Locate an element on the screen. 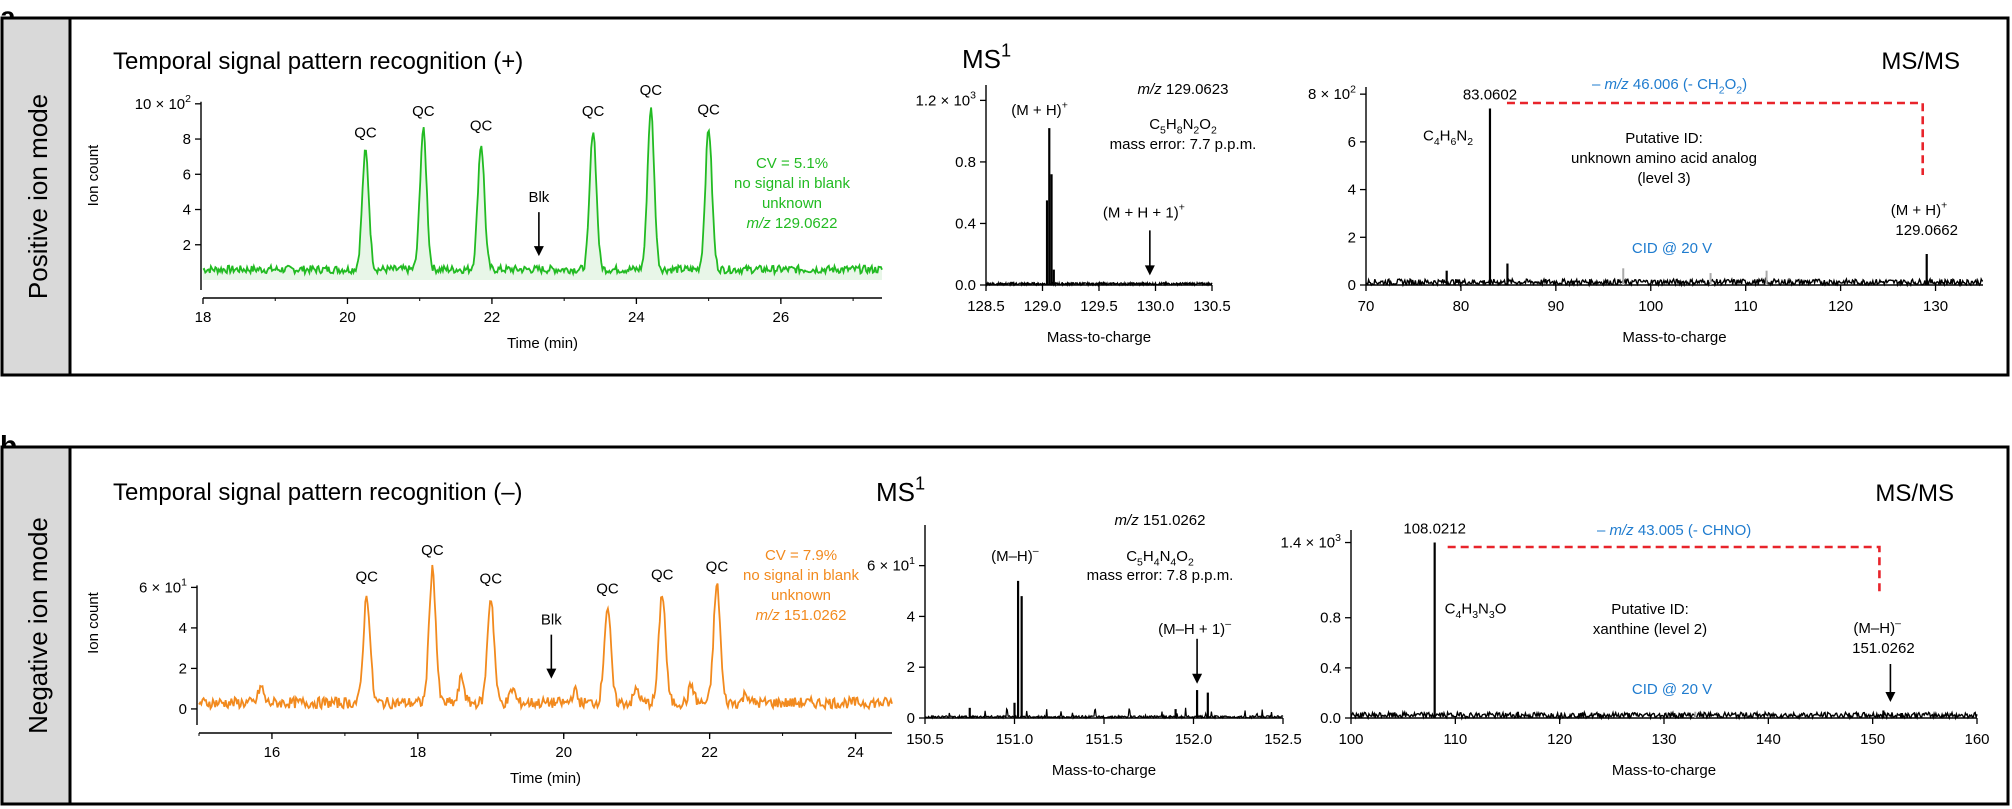 The image size is (2012, 809). y-tick-label: 6 is located at coordinates (1352, 142).